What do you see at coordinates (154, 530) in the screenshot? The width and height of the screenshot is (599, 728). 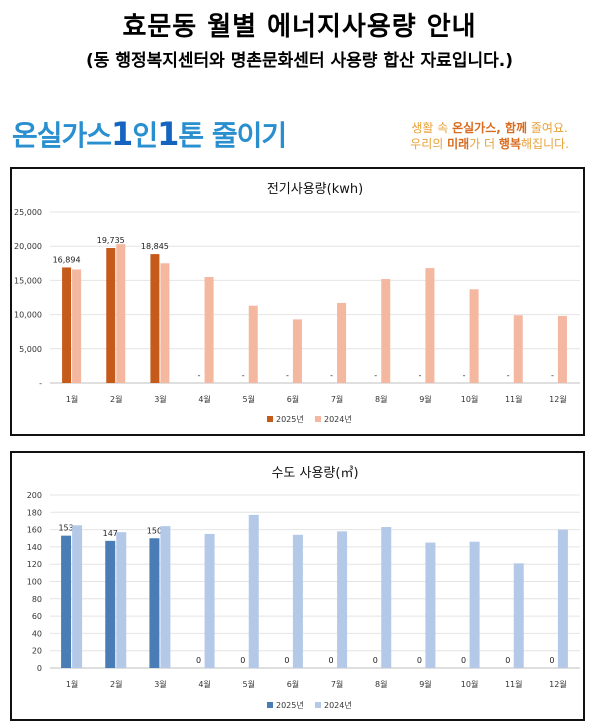 I see `water-data-label: 150` at bounding box center [154, 530].